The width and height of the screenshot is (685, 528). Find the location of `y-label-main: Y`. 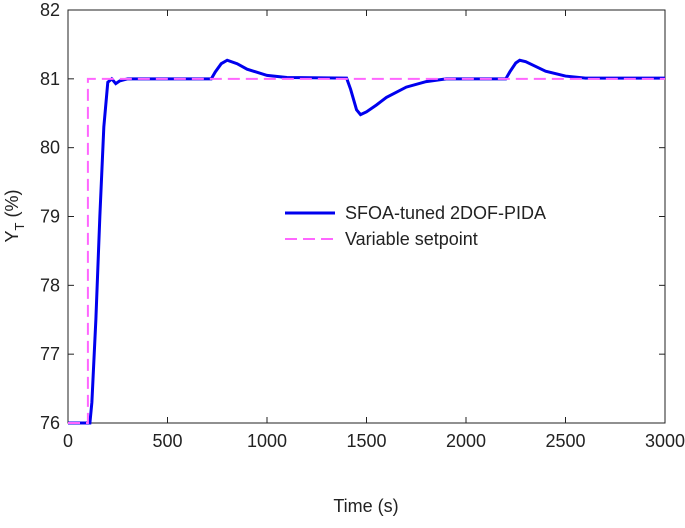

y-label-main: Y is located at coordinates (12, 236).